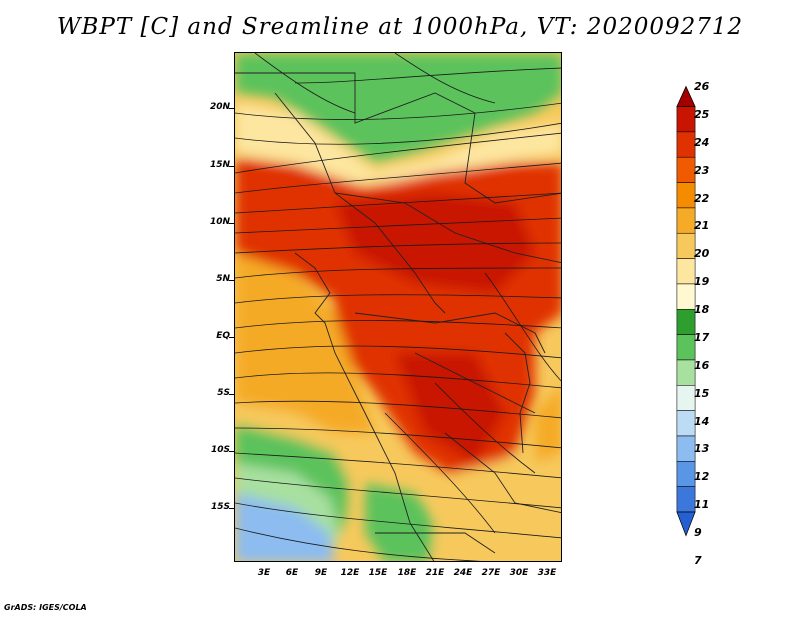 This screenshot has height=618, width=800. Describe the element at coordinates (223, 336) in the screenshot. I see `lat-label: EQ` at that location.